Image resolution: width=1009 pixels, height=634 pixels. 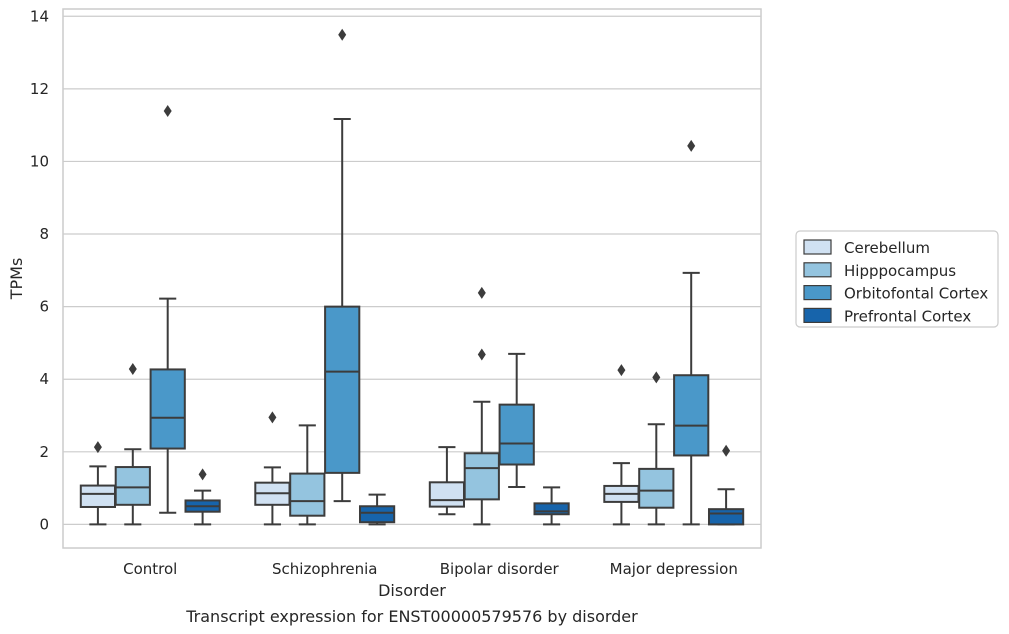 I want to click on y-tick-label: 2, so click(x=44, y=452).